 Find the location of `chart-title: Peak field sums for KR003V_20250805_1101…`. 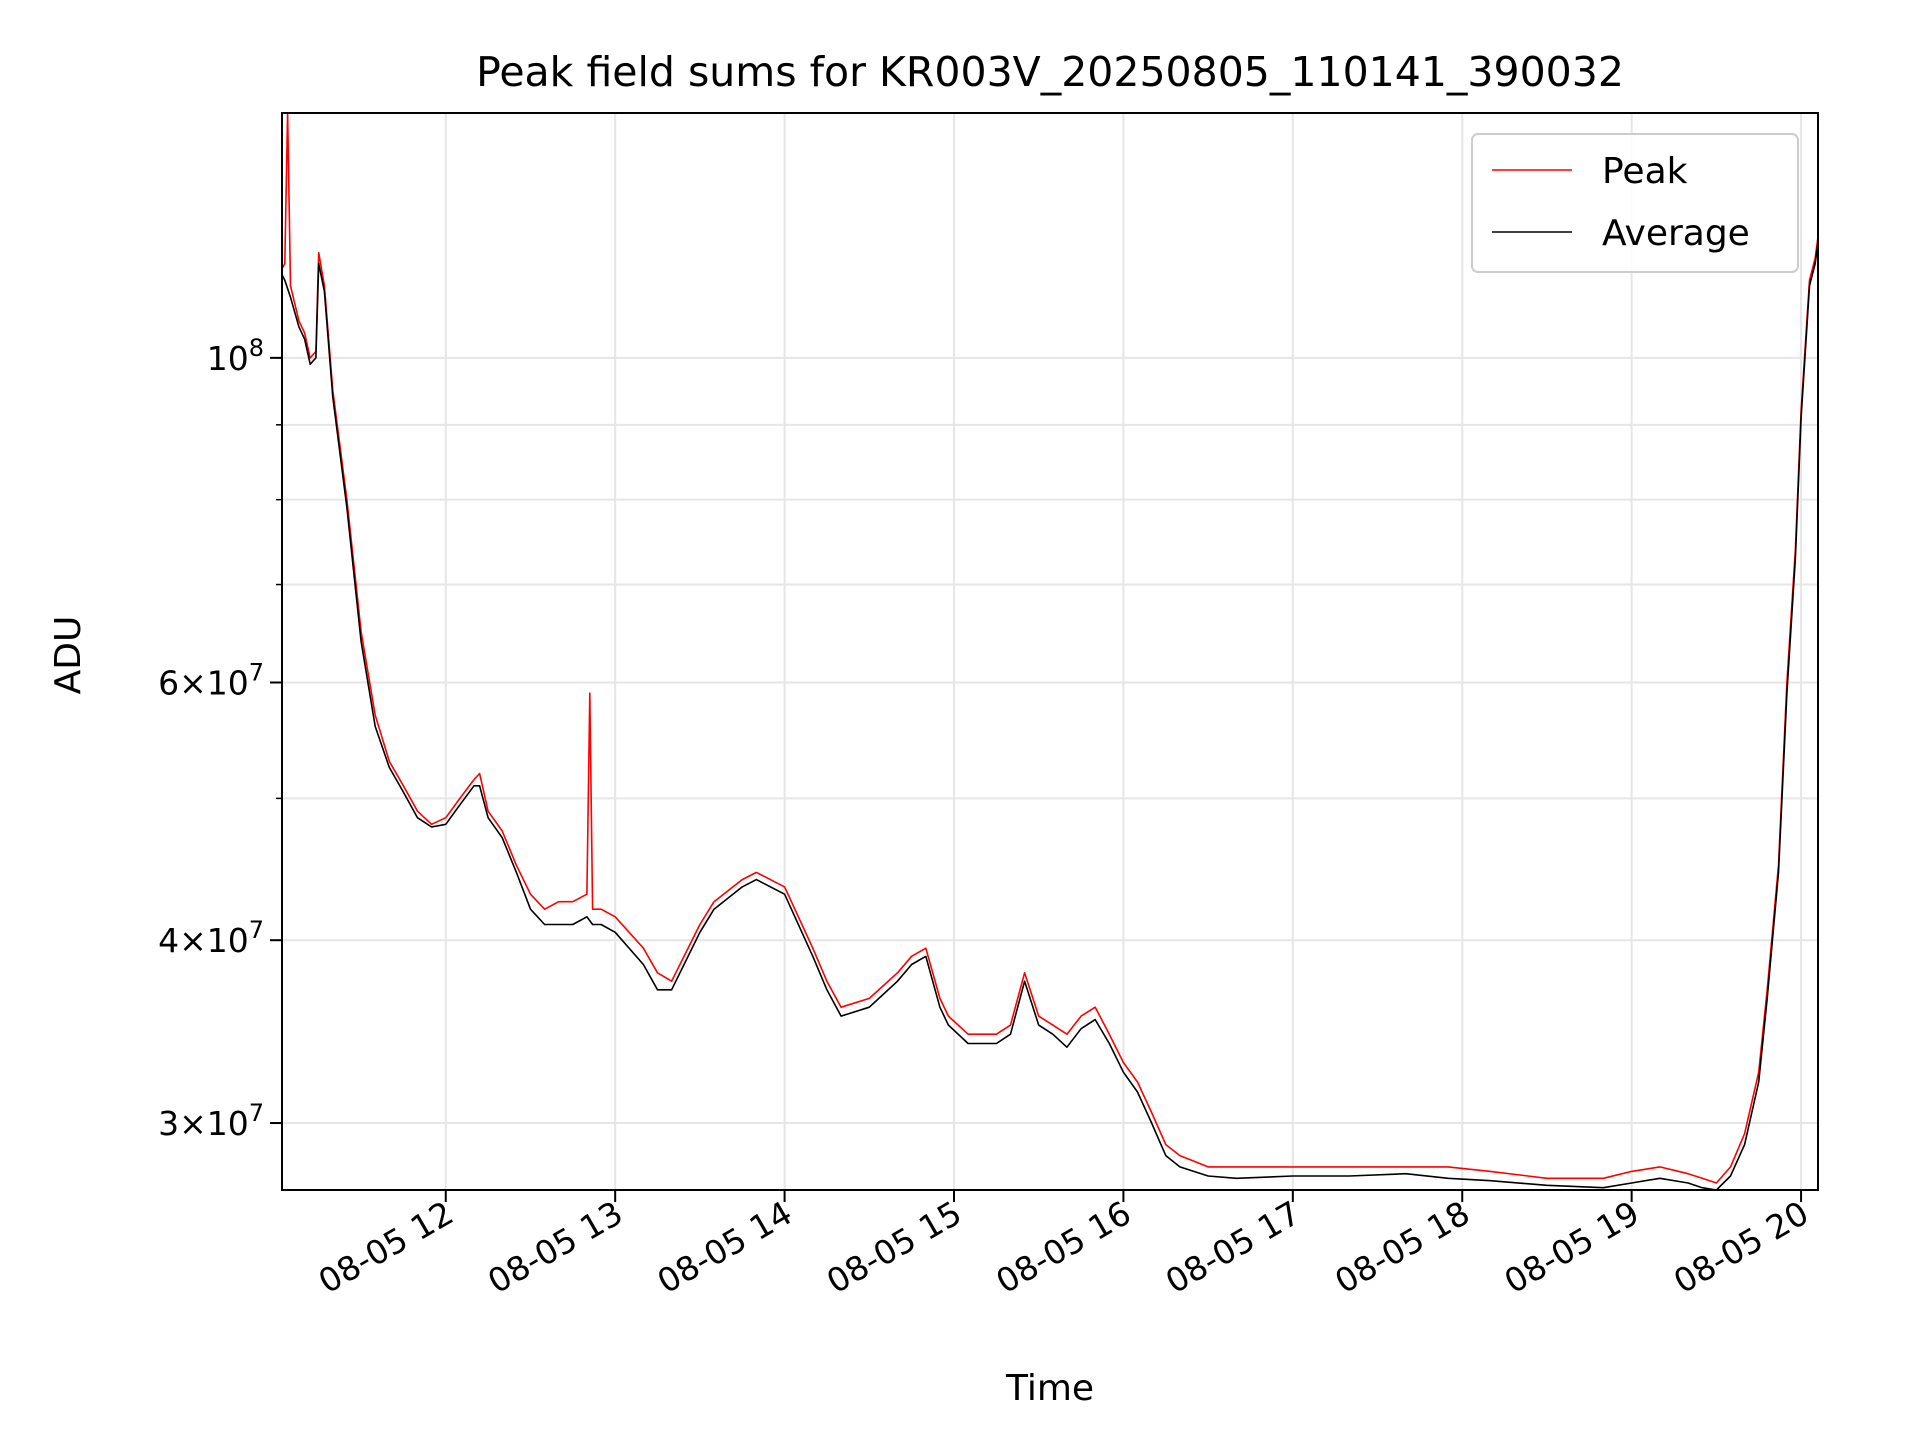

chart-title: Peak field sums for KR003V_20250805_1101… is located at coordinates (1050, 72).